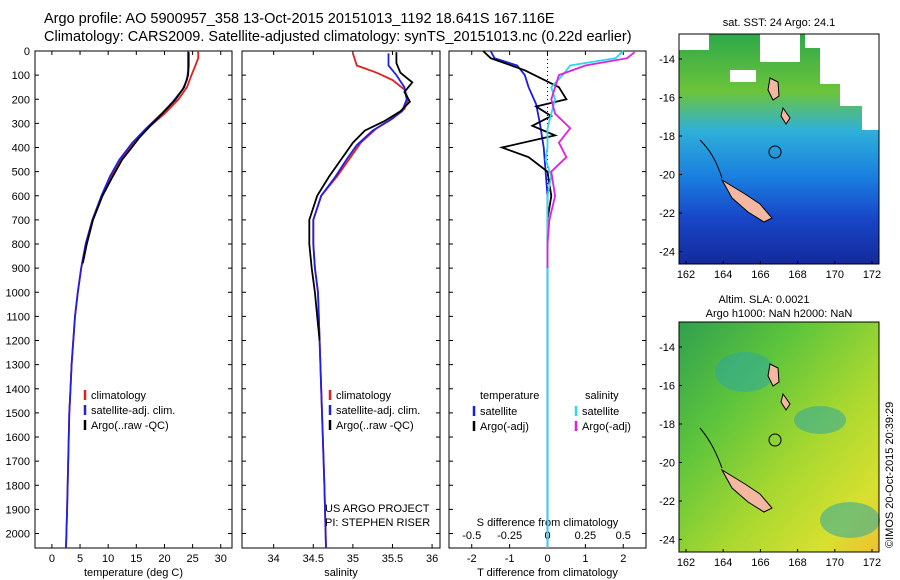  I want to click on x-tick-label: 34.5, so click(313, 559).